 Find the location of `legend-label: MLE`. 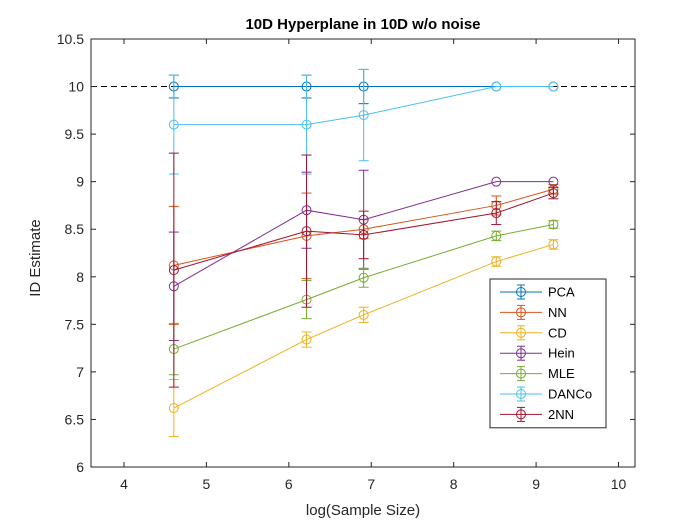

legend-label: MLE is located at coordinates (561, 373).